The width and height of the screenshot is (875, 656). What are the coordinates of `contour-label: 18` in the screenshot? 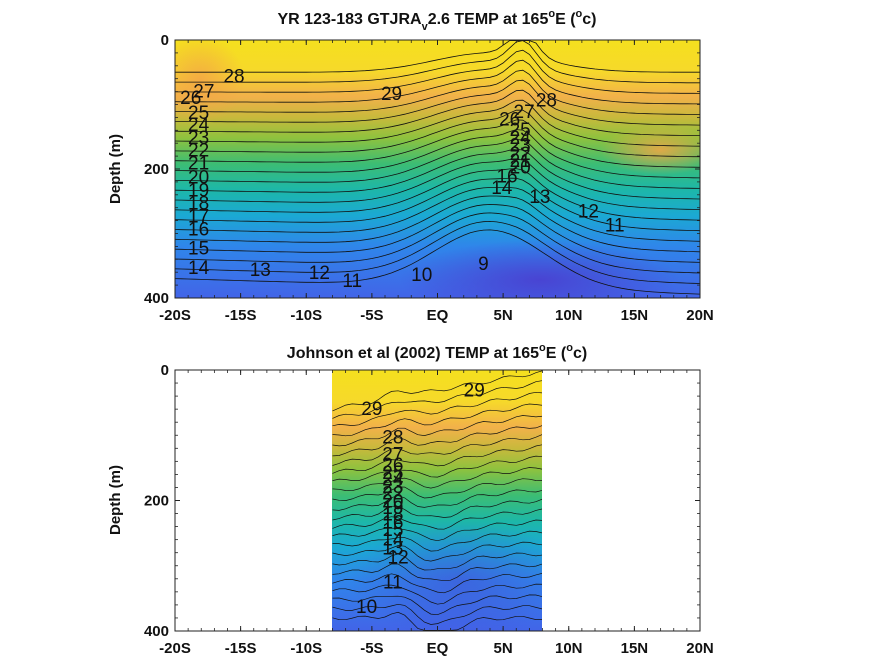 It's located at (198, 204).